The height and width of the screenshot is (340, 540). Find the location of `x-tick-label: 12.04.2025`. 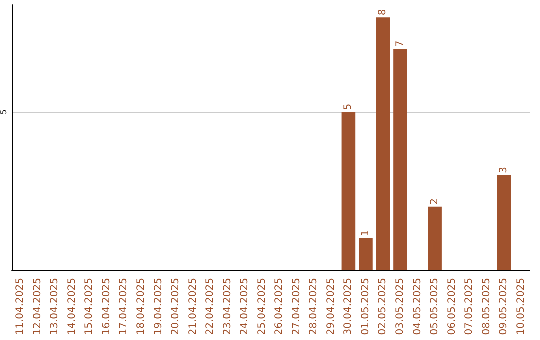

x-tick-label: 12.04.2025 is located at coordinates (38, 307).